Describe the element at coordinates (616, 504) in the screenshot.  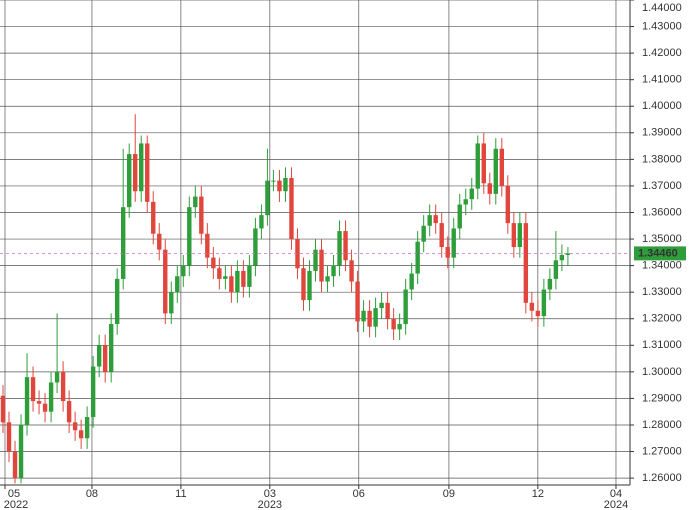
I see `year-label: 2024` at that location.